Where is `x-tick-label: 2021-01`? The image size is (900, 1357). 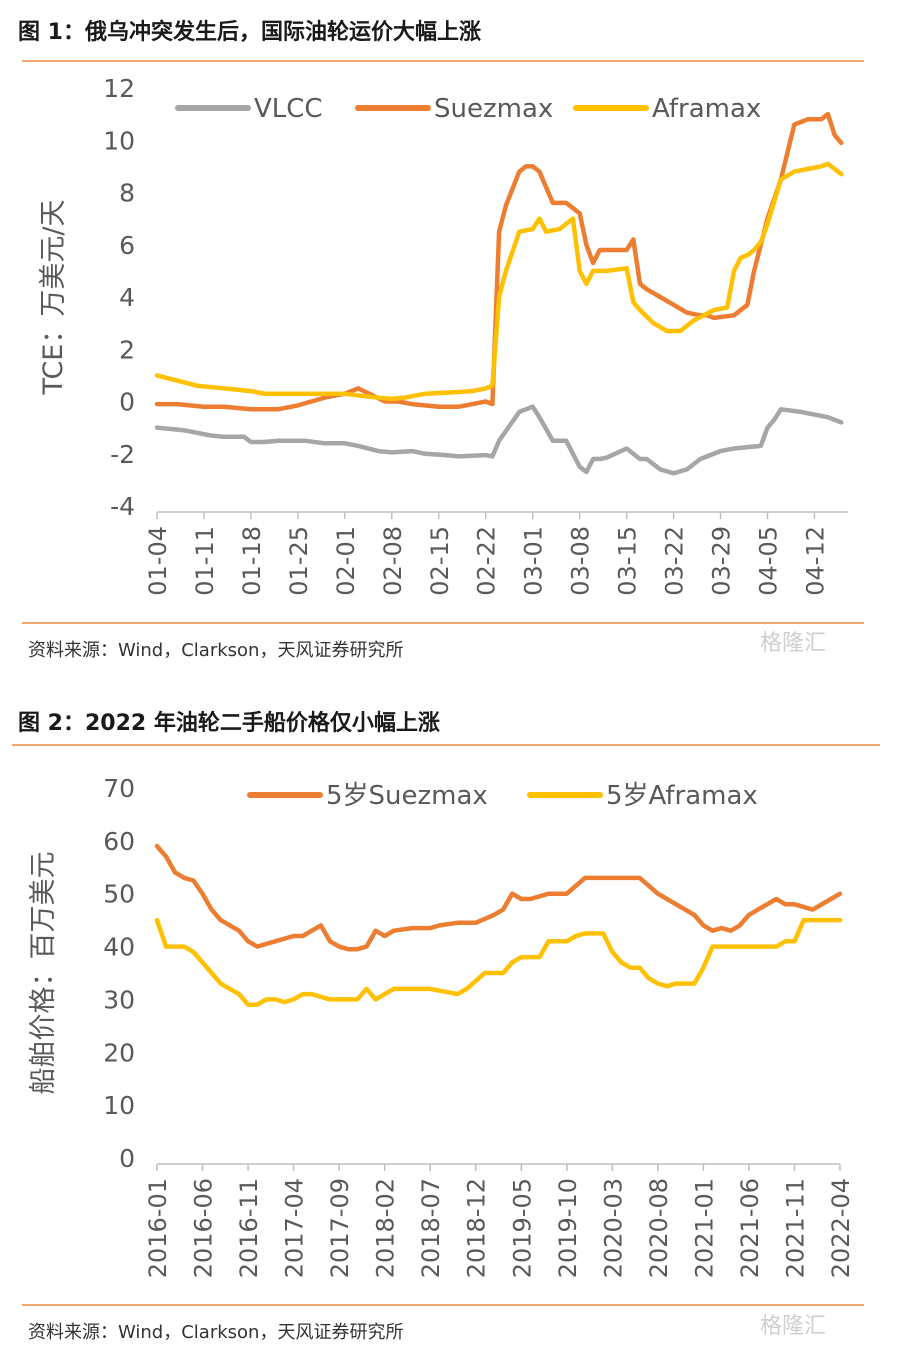 x-tick-label: 2021-01 is located at coordinates (704, 1228).